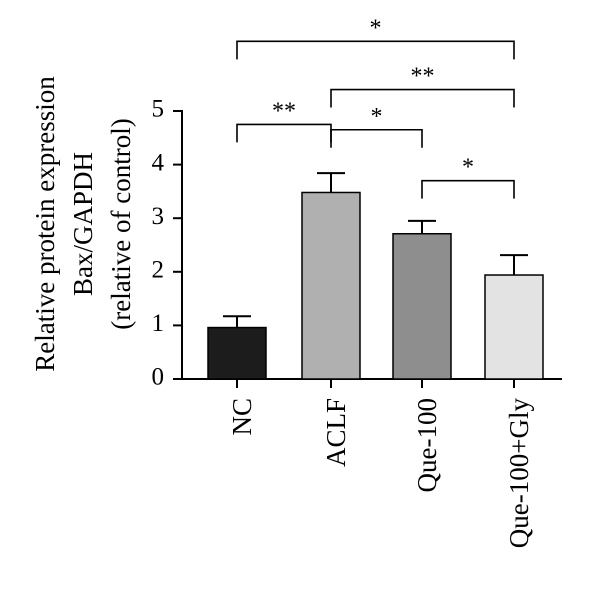  I want to click on x-axis-labels: NC ACLF Que-100 Que-100+Gly, so click(380, 473).